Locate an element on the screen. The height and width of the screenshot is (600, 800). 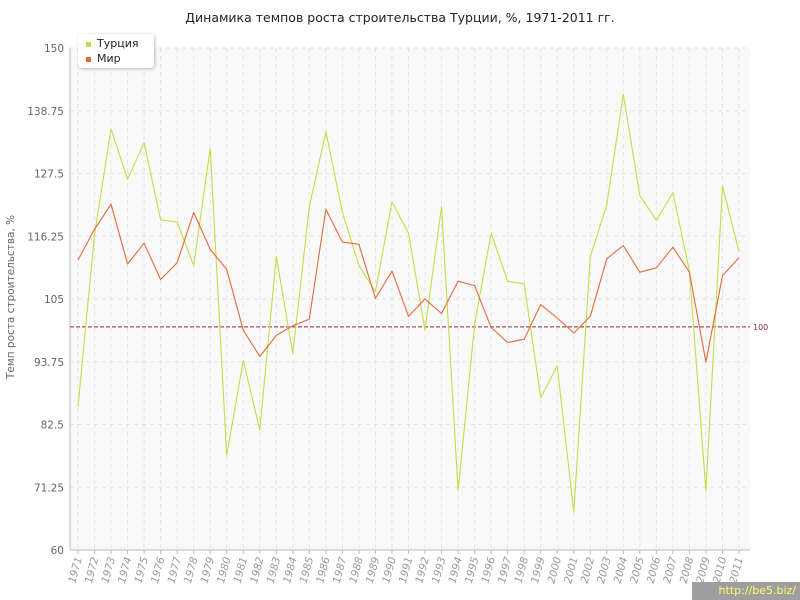
x-tick-label: 1975 is located at coordinates (141, 569).